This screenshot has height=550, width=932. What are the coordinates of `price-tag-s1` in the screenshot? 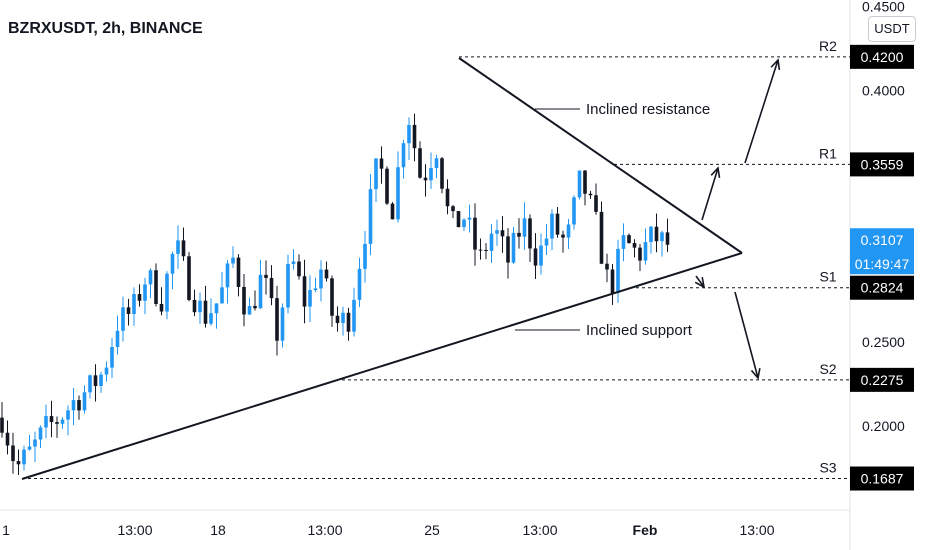 It's located at (882, 287).